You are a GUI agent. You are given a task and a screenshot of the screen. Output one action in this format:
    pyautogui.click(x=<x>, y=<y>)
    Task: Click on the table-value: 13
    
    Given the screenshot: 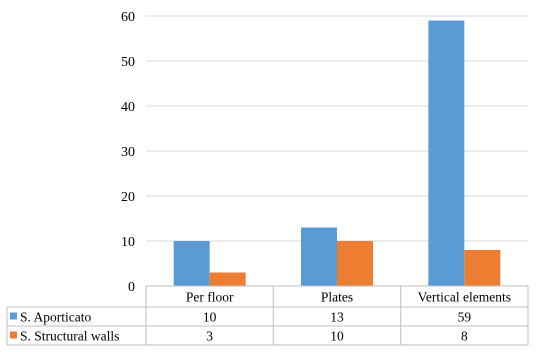 What is the action you would take?
    pyautogui.click(x=337, y=317)
    